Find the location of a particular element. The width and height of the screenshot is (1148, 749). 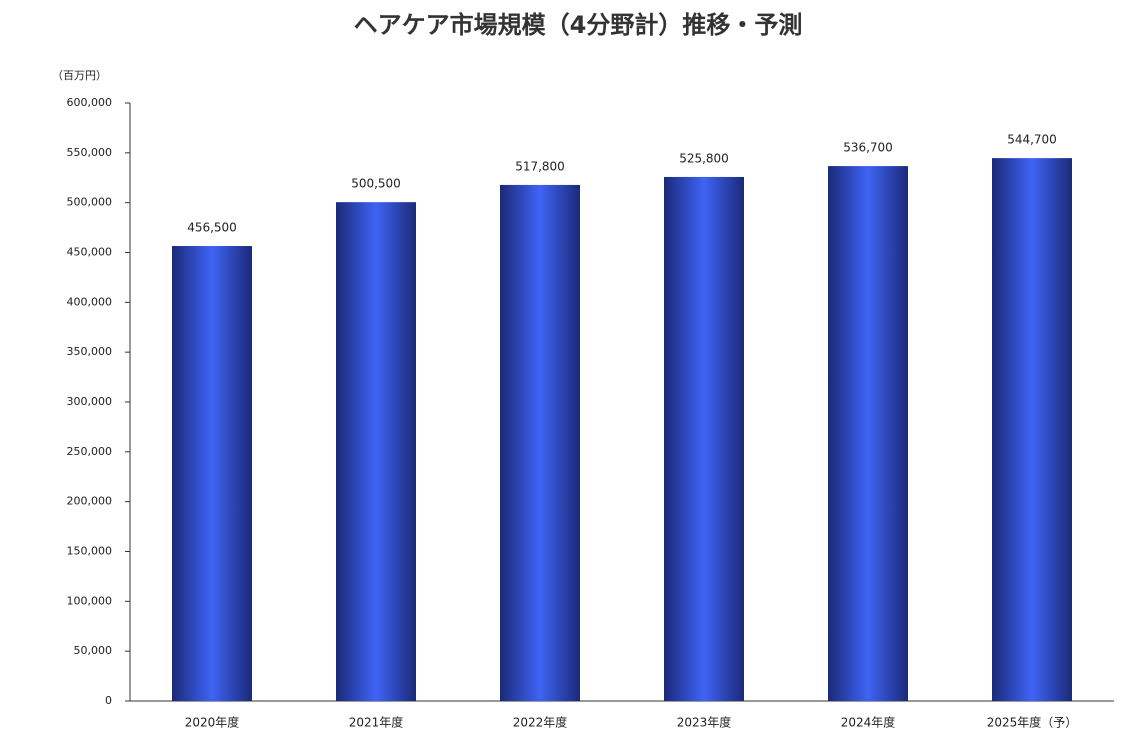

y-tick-label: 500,000 is located at coordinates (90, 202).